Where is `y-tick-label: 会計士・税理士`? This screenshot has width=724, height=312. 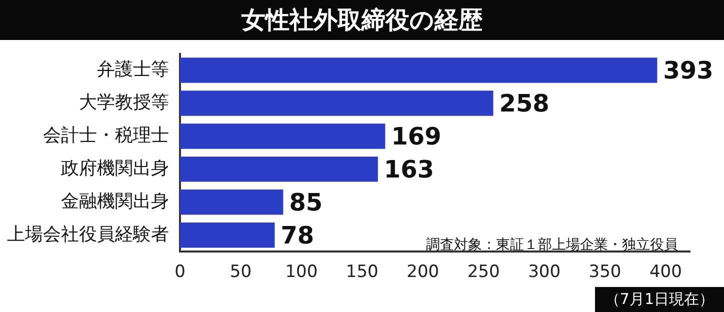 y-tick-label: 会計士・税理士 is located at coordinates (106, 135).